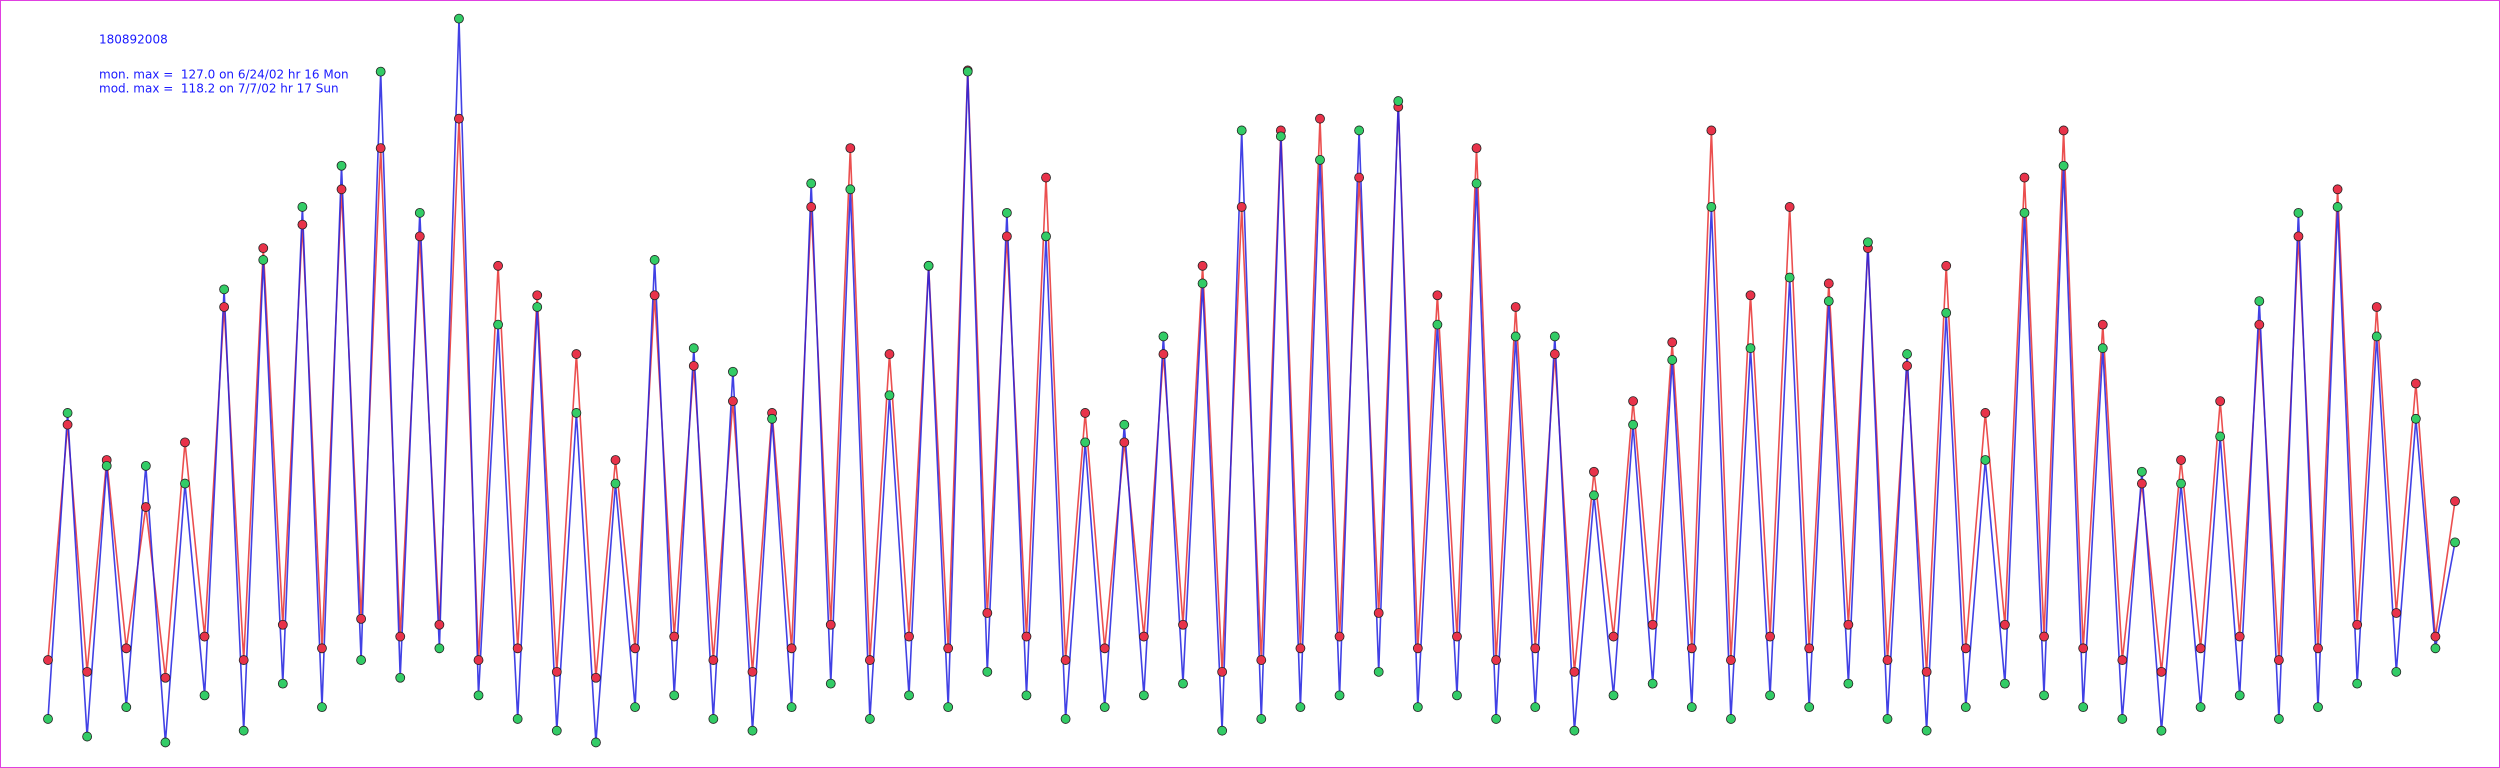 The width and height of the screenshot is (2500, 768). I want to click on annotation: mod. max = 118.2 on 7/7/02 hr 17 Sun, so click(219, 89).